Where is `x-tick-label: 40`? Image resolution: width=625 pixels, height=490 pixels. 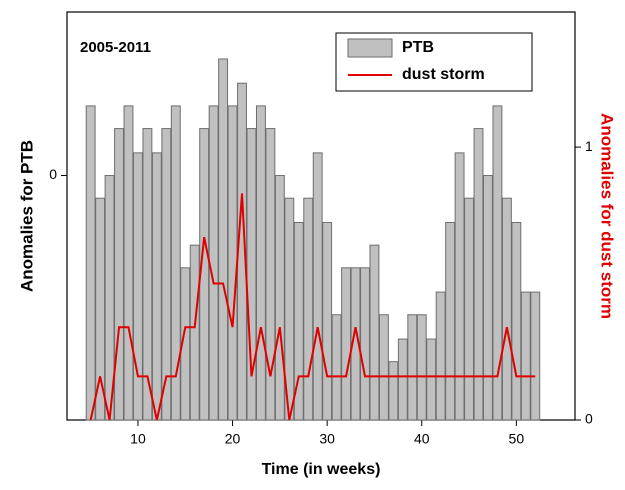
x-tick-label: 40 is located at coordinates (422, 439).